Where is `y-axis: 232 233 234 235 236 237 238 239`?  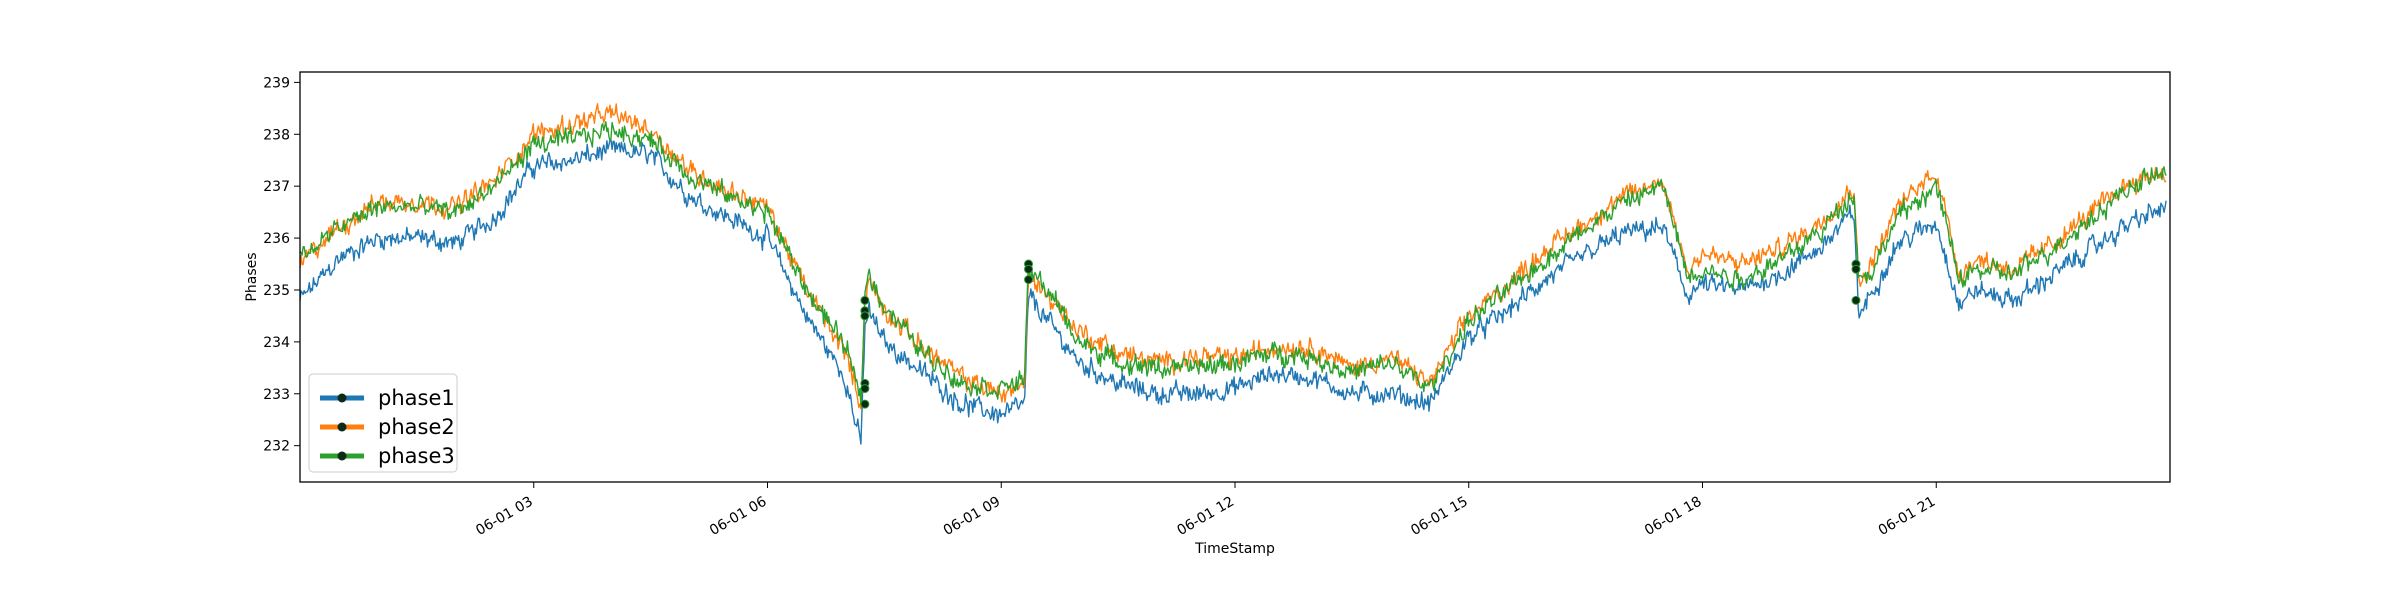
y-axis: 232 233 234 235 236 237 238 239 is located at coordinates (281, 265).